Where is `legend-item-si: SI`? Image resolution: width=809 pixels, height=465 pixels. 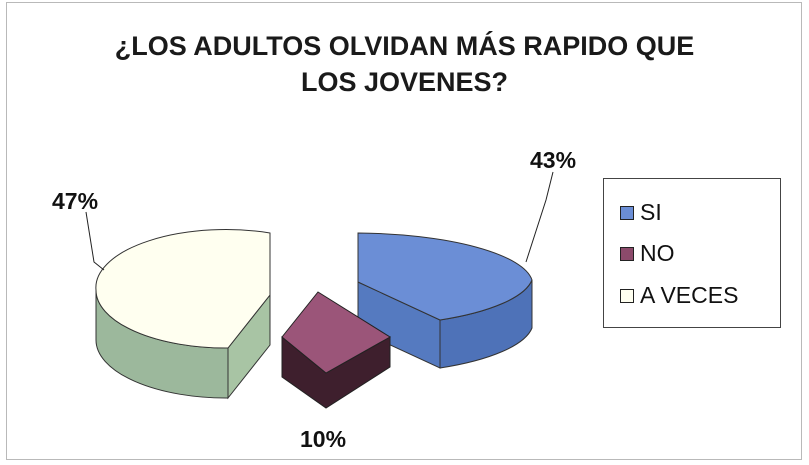
legend-item-si: SI is located at coordinates (641, 212).